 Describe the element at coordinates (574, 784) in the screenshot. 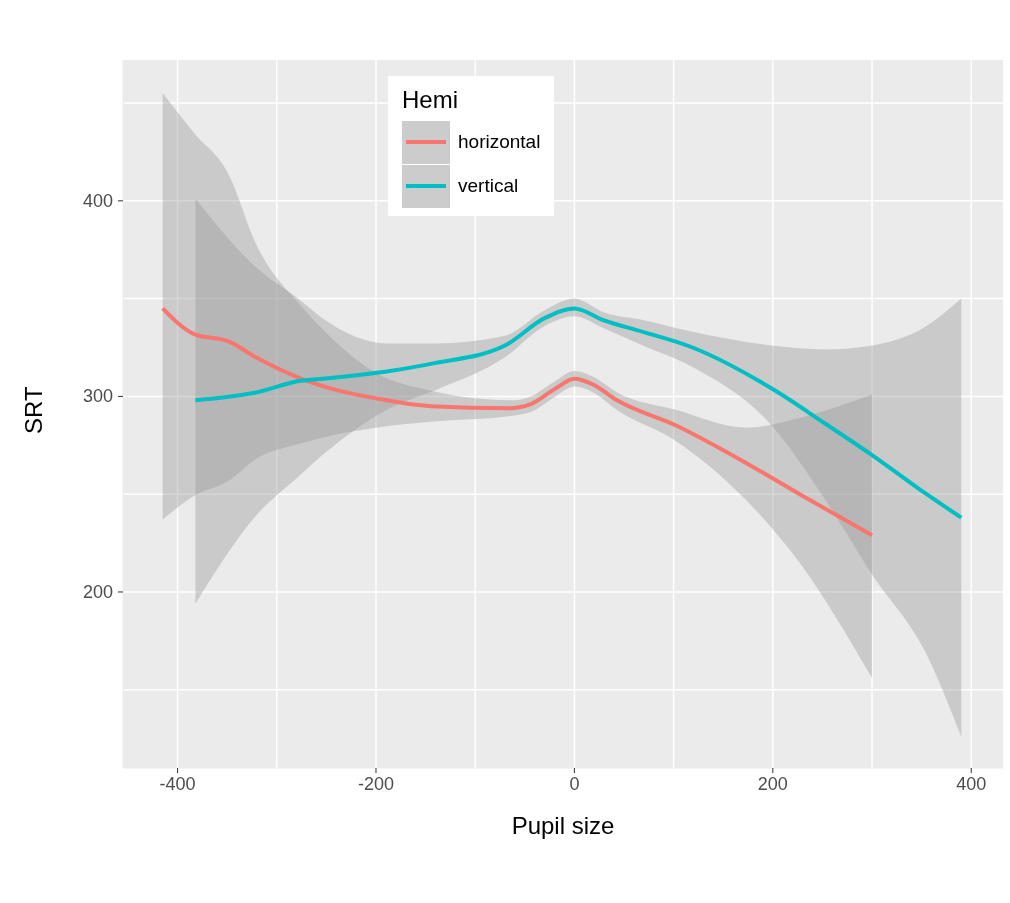

I see `x-tick-label: 0` at that location.